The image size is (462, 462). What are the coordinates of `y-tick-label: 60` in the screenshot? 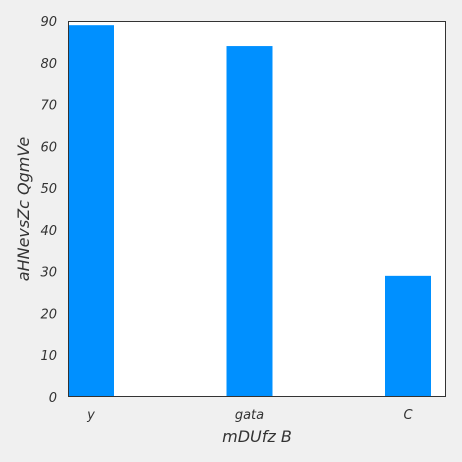 It's located at (48, 147).